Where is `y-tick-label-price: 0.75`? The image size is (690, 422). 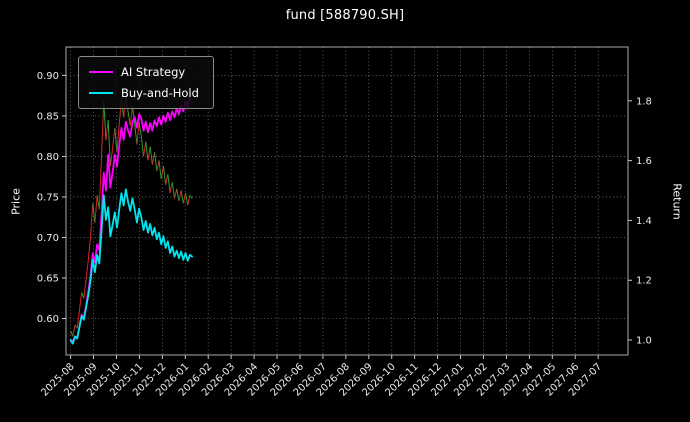 y-tick-label-price: 0.75 is located at coordinates (48, 197).